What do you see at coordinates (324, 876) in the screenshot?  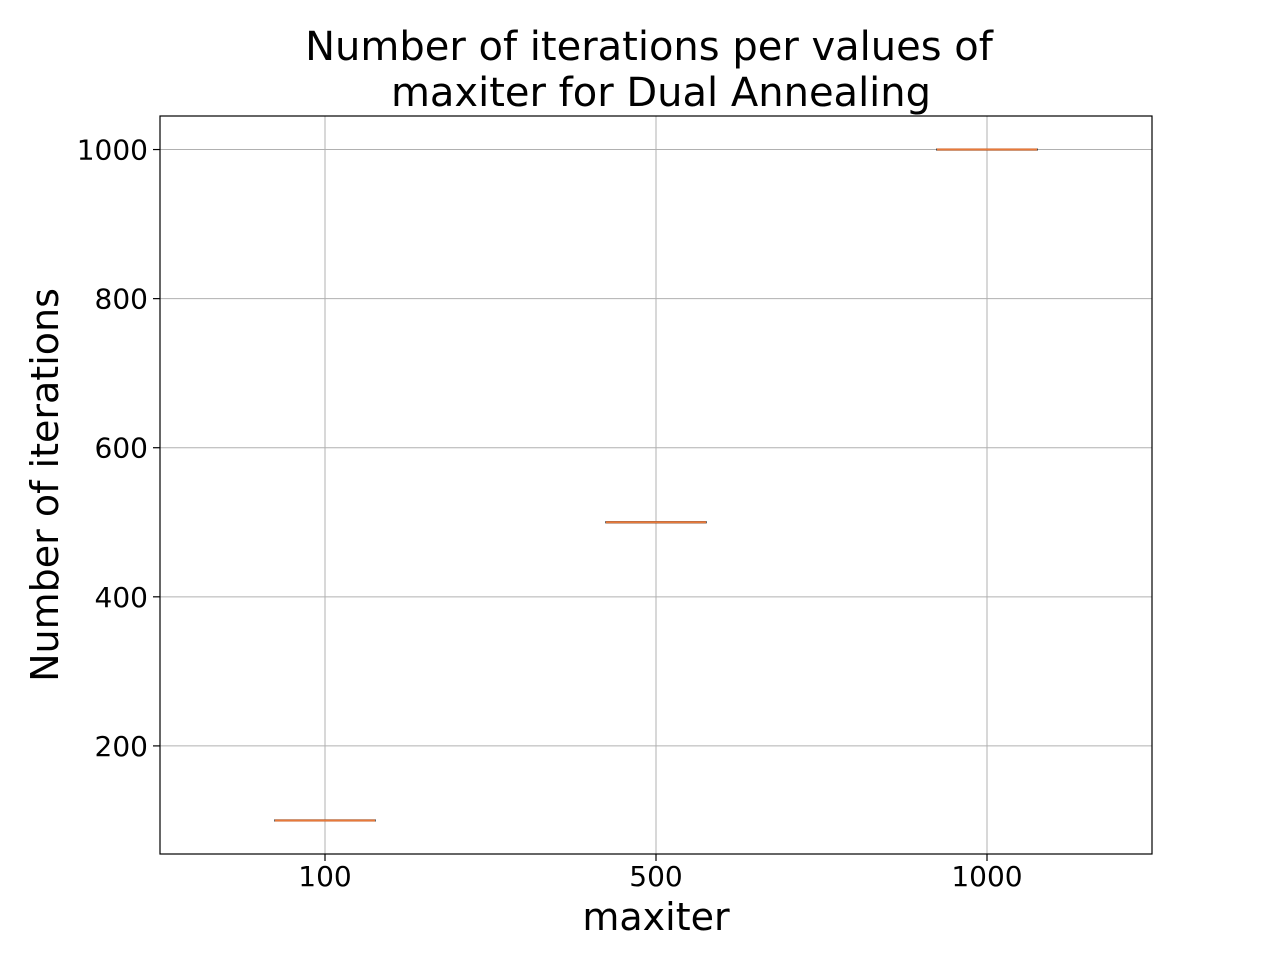 I see `x-tick-label: 100` at bounding box center [324, 876].